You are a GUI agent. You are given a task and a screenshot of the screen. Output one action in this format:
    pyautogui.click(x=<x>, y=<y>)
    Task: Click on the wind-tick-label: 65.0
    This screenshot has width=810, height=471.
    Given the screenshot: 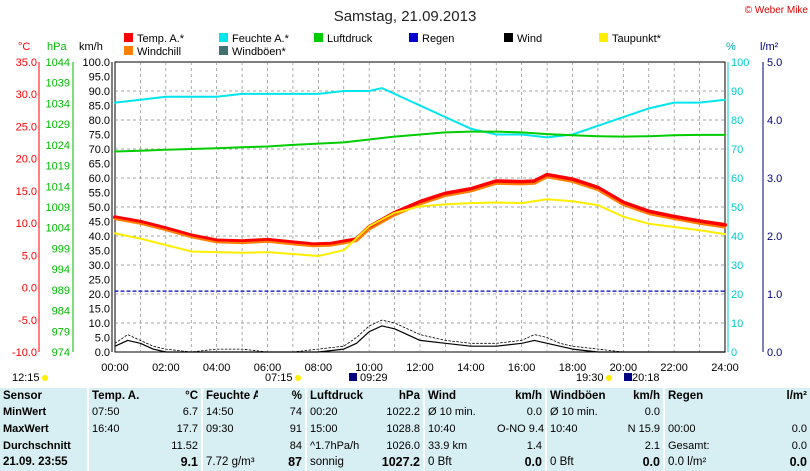 What is the action you would take?
    pyautogui.click(x=99, y=165)
    